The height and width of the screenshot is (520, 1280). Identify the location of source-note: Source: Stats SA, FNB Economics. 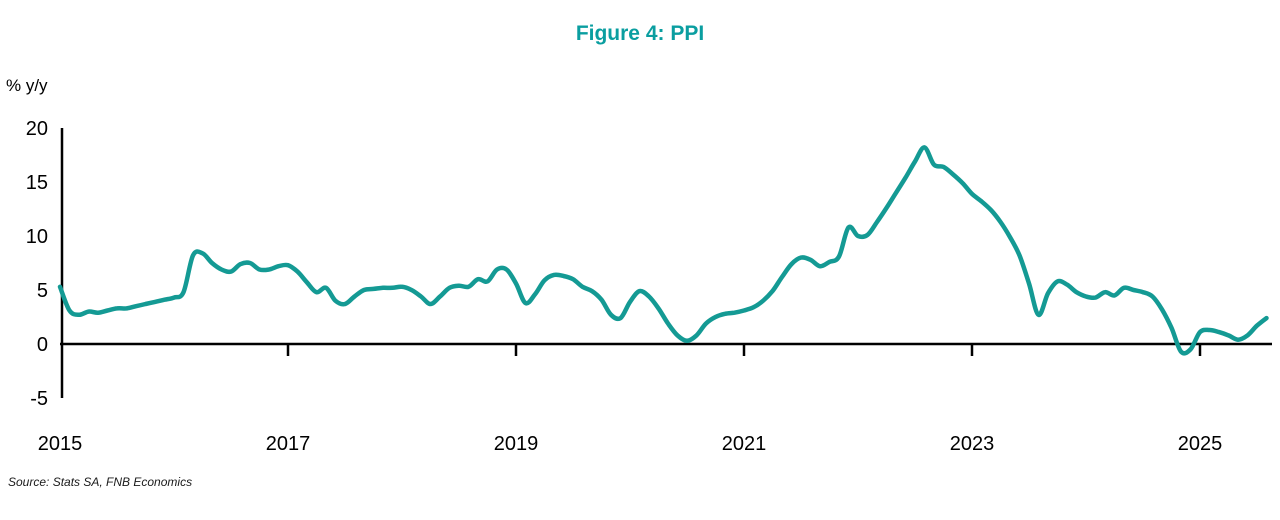
(100, 482).